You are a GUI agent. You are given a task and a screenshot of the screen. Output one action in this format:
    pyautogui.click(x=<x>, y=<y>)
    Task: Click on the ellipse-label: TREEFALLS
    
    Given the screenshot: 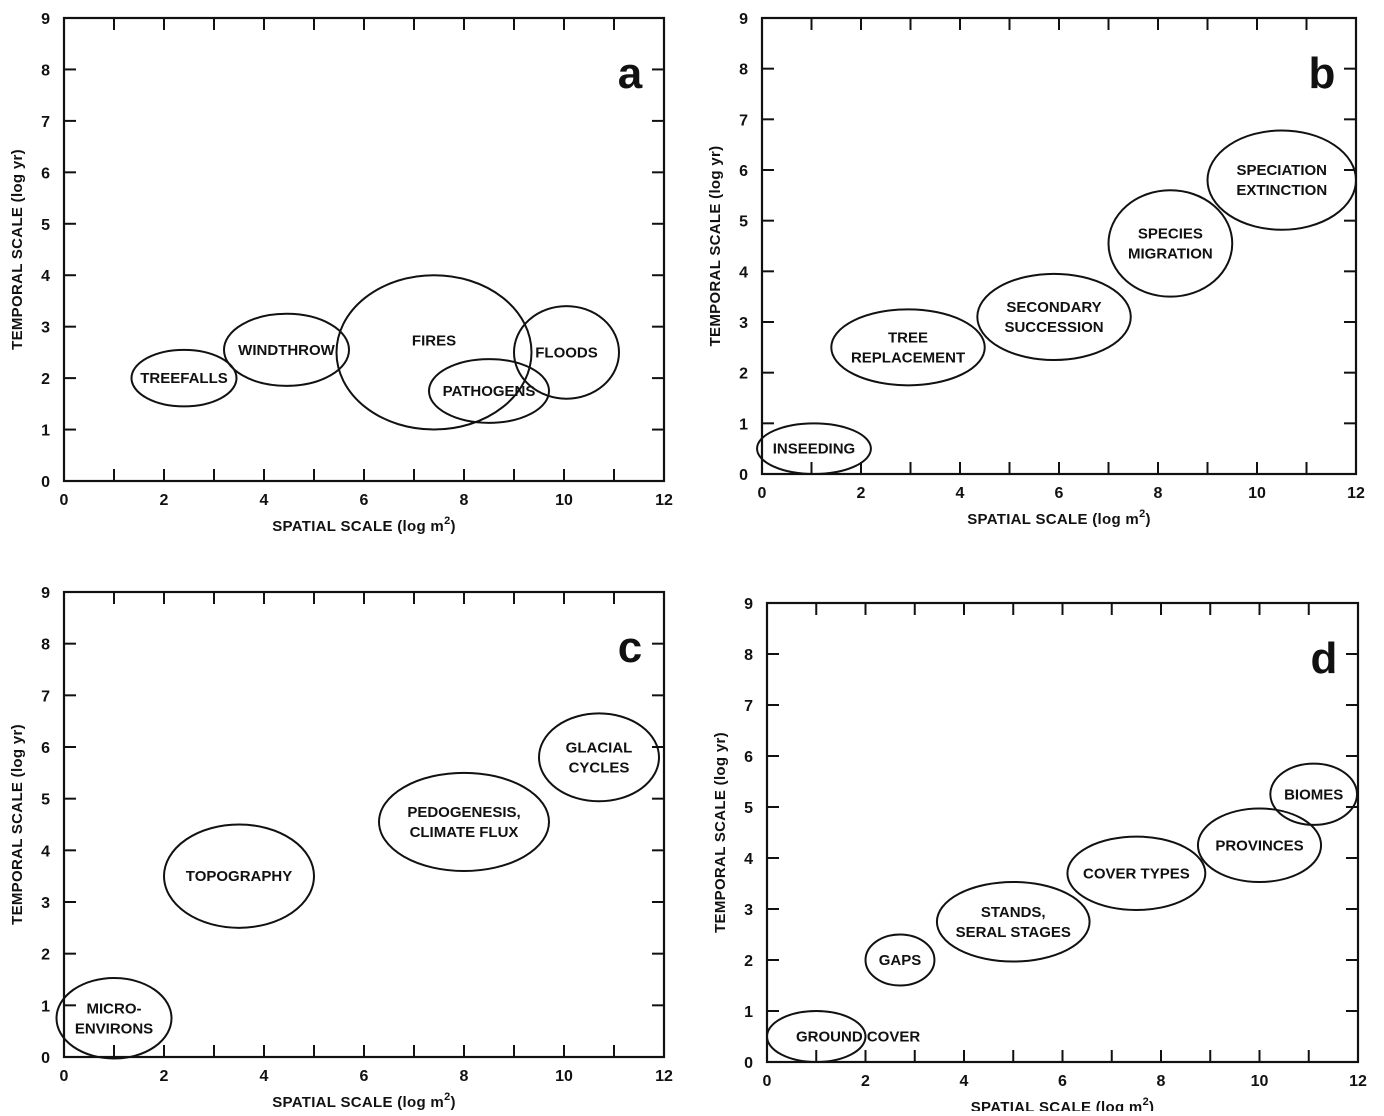 What is the action you would take?
    pyautogui.click(x=184, y=378)
    